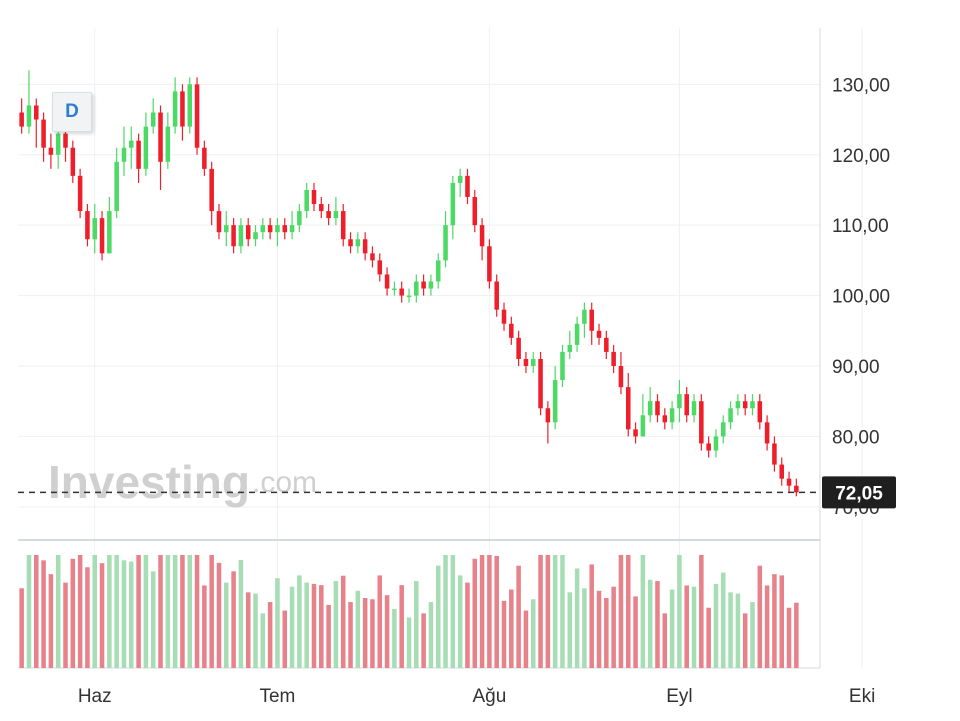 The height and width of the screenshot is (721, 960). I want to click on x-tick-label: Haz, so click(95, 696).